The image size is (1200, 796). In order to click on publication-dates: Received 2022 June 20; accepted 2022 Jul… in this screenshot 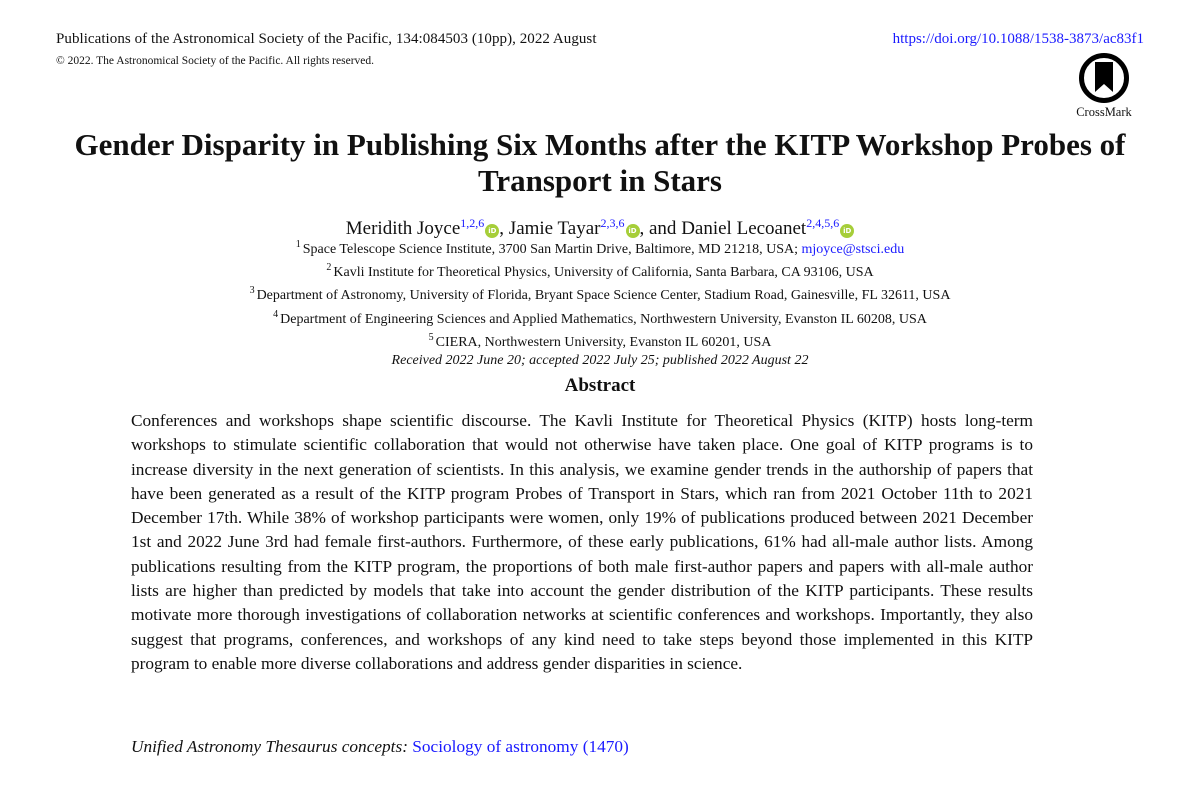, I will do `click(600, 361)`.